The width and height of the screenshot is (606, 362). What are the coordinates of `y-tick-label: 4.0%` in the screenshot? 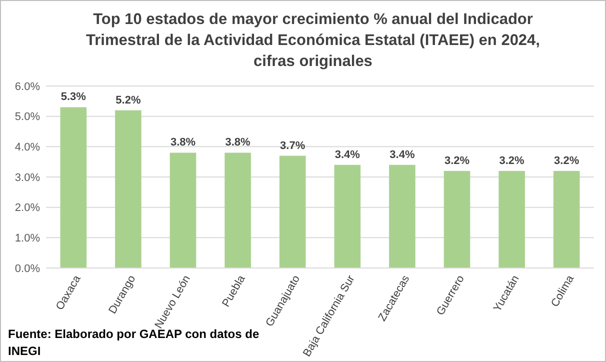 It's located at (27, 148).